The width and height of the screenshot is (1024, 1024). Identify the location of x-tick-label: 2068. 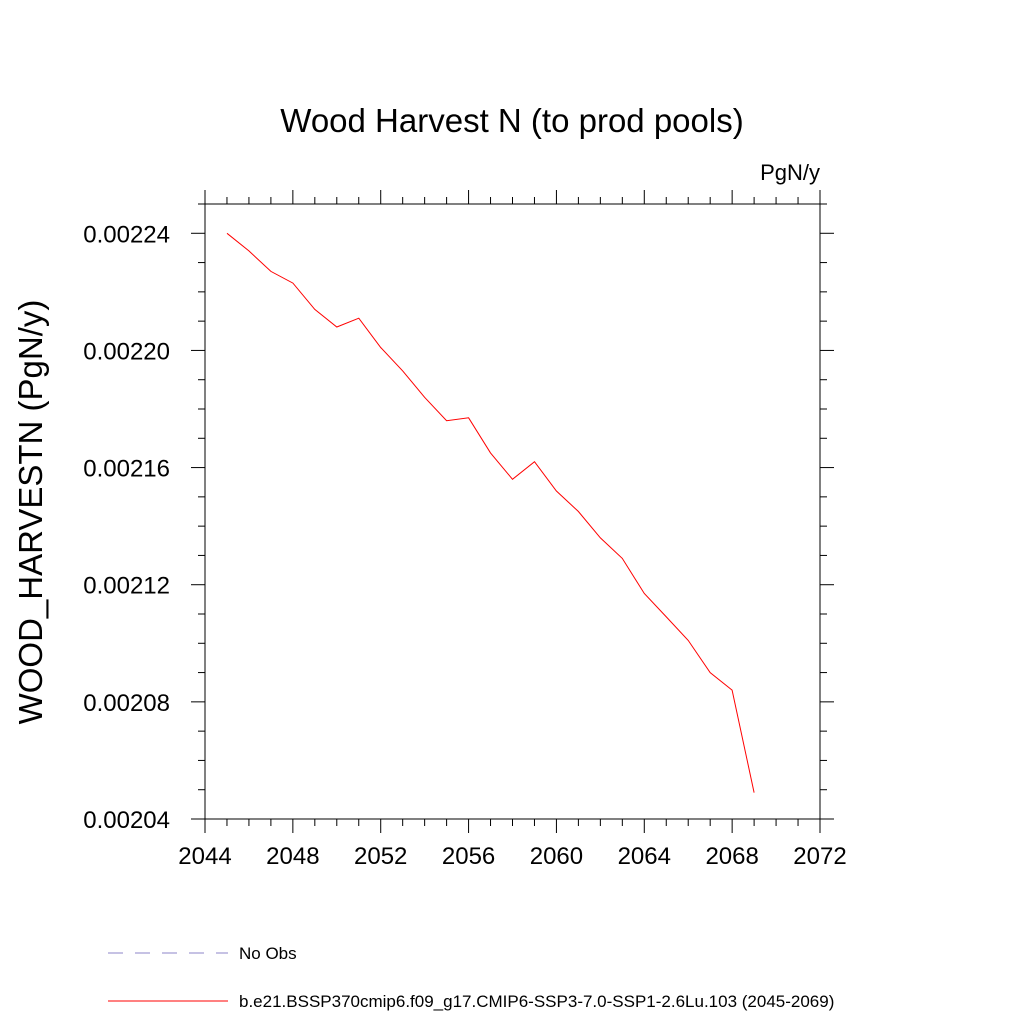
(731, 856).